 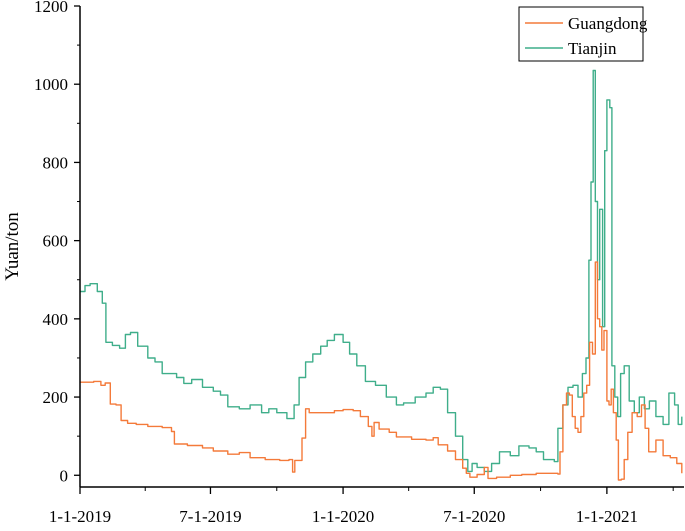 I want to click on y-tick-label: 400, so click(x=56, y=319).